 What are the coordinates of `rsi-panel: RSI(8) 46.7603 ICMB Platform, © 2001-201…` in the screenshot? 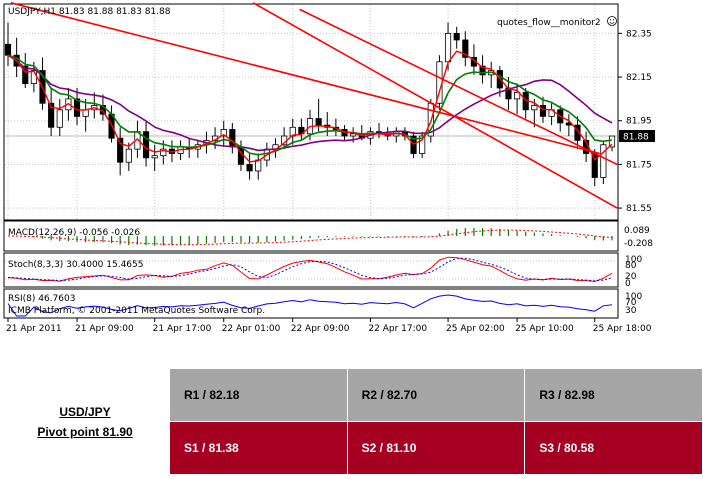 It's located at (322, 303).